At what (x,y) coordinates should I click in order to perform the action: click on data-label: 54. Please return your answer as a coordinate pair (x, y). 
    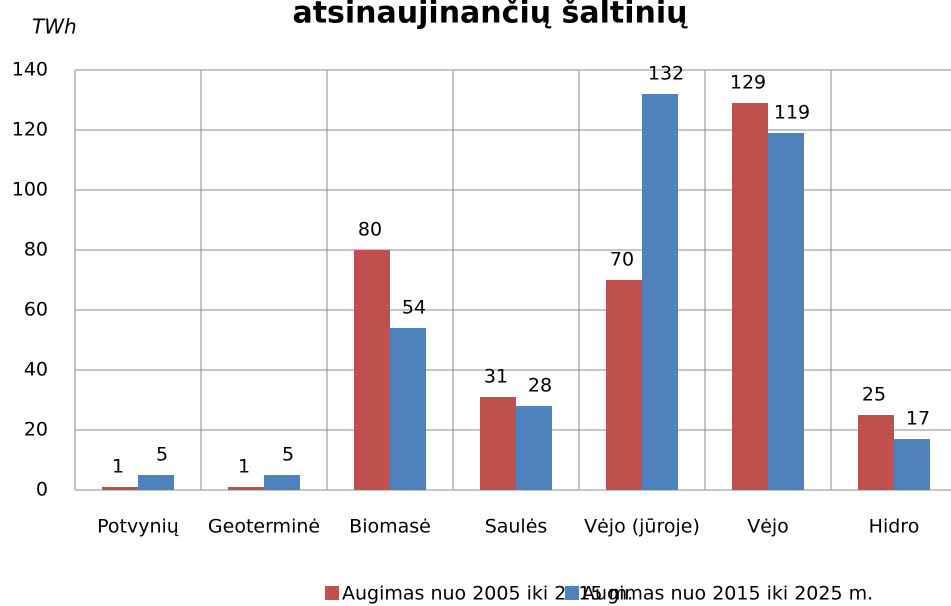
    Looking at the image, I should click on (414, 308).